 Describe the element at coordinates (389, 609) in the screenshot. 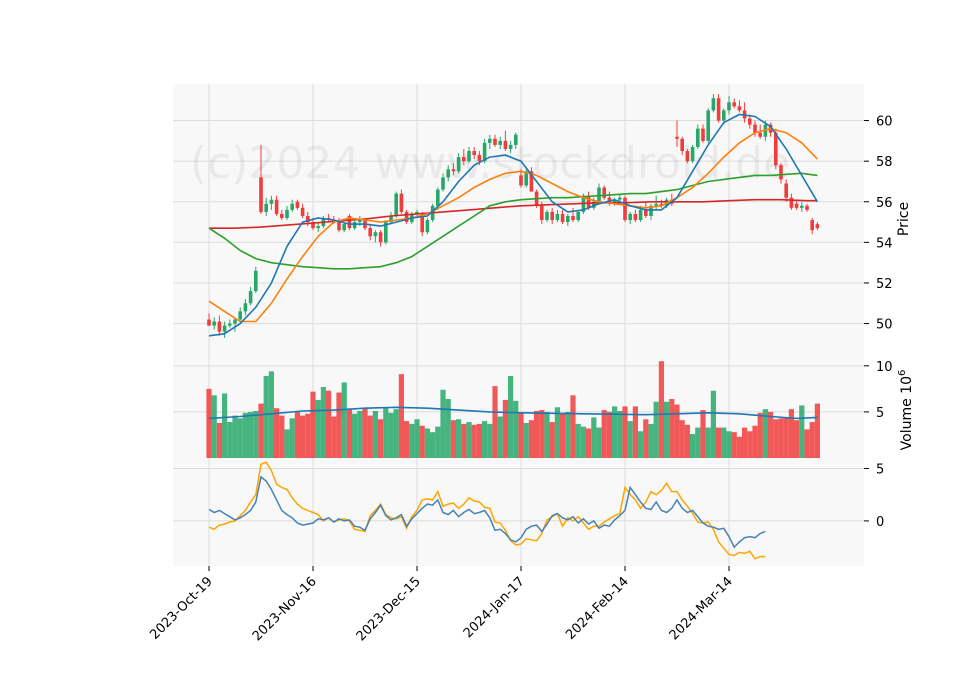

I see `x-tick-label: 2023-Dec-15` at that location.